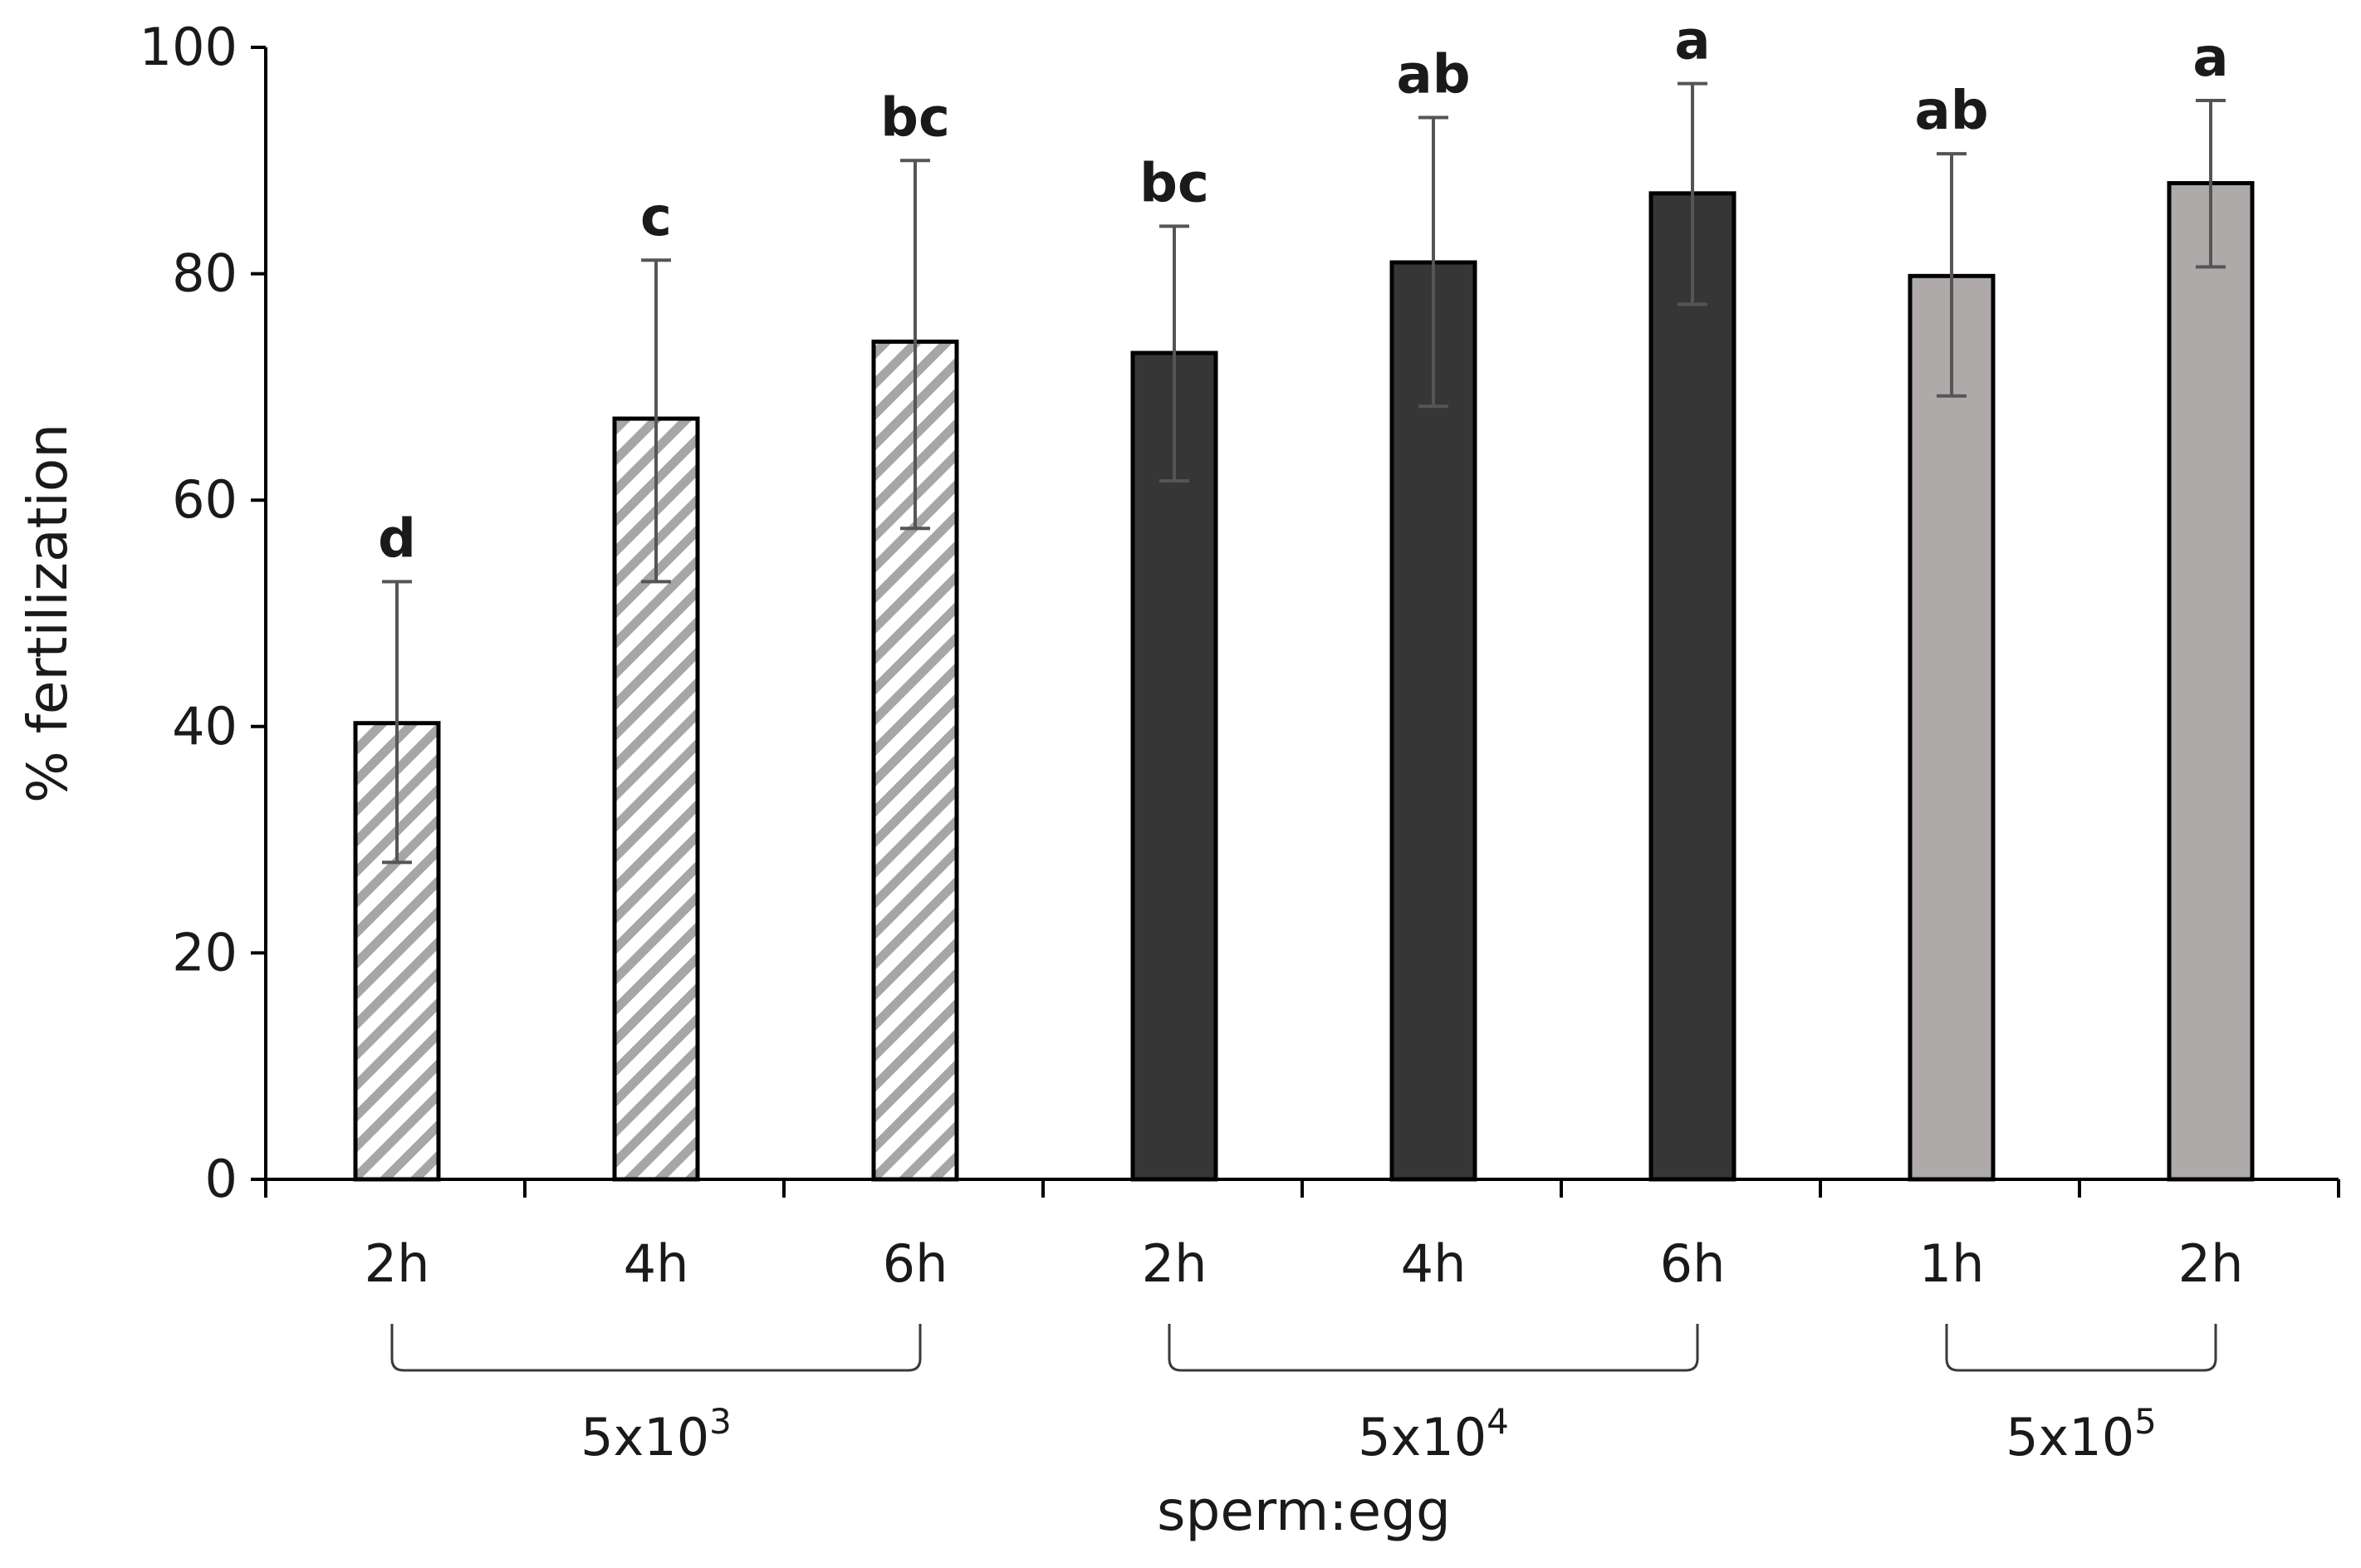 The image size is (2361, 1568). What do you see at coordinates (397, 539) in the screenshot?
I see `significance-label: d` at bounding box center [397, 539].